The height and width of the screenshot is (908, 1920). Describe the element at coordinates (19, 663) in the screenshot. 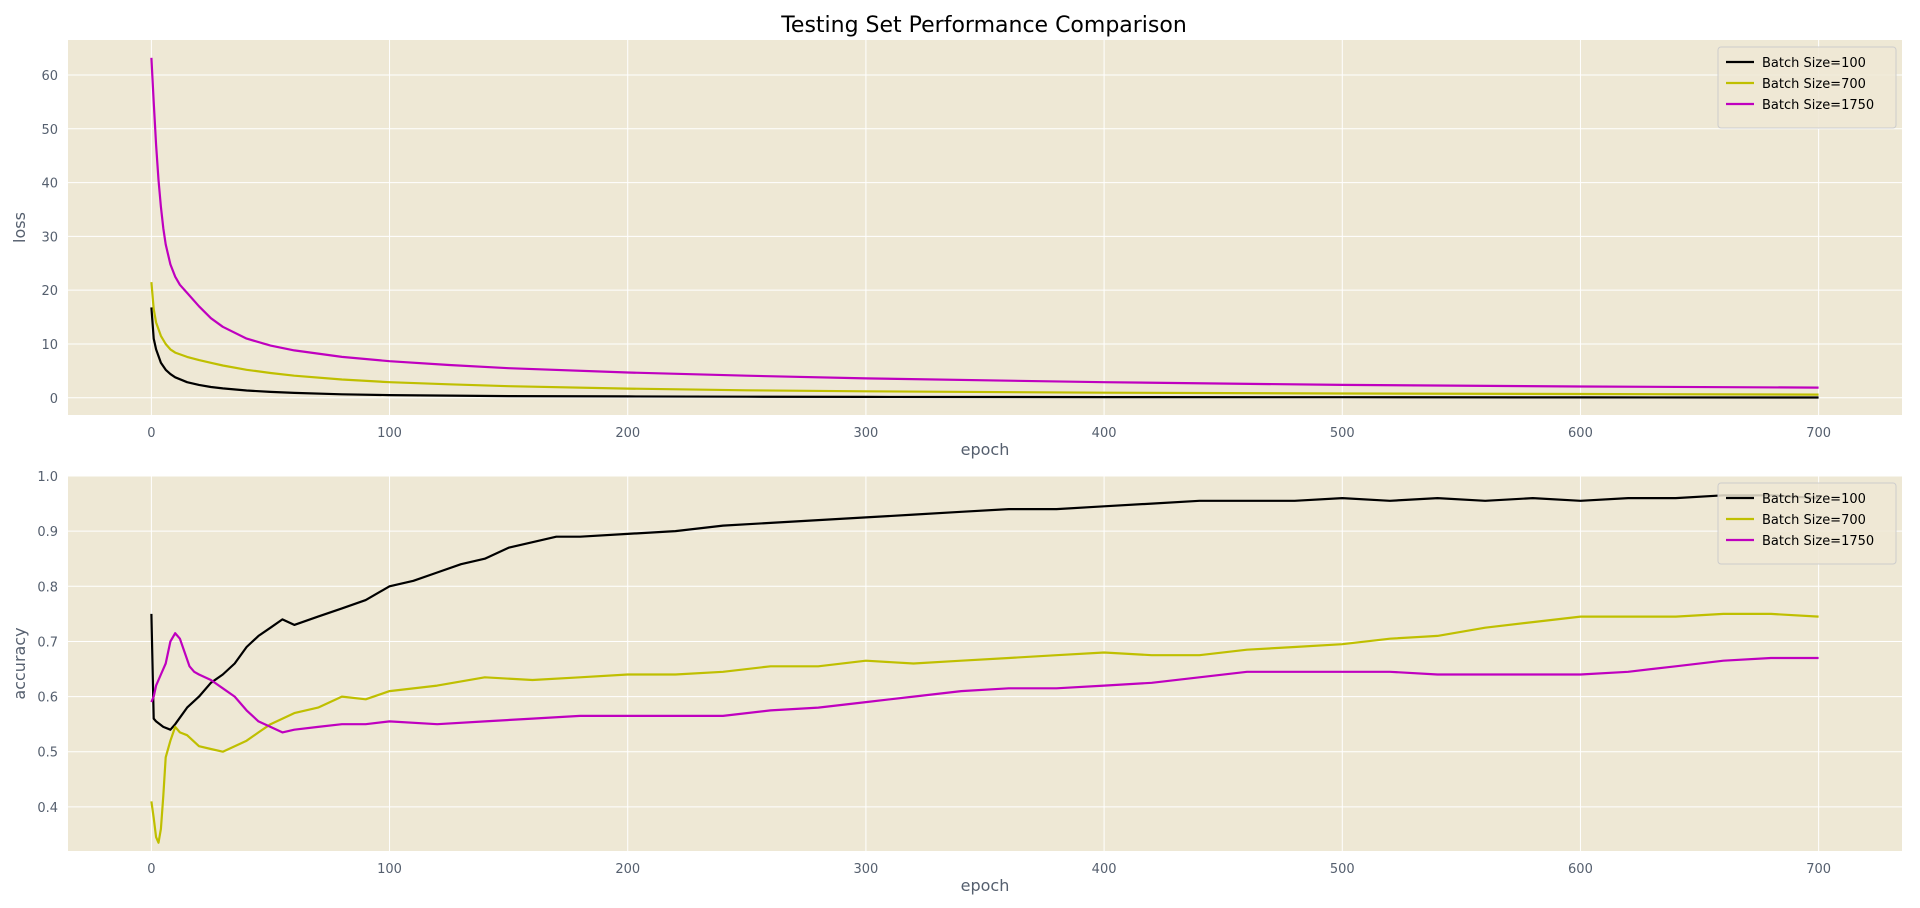

I see `accuracy-ylabel: accuracy` at that location.